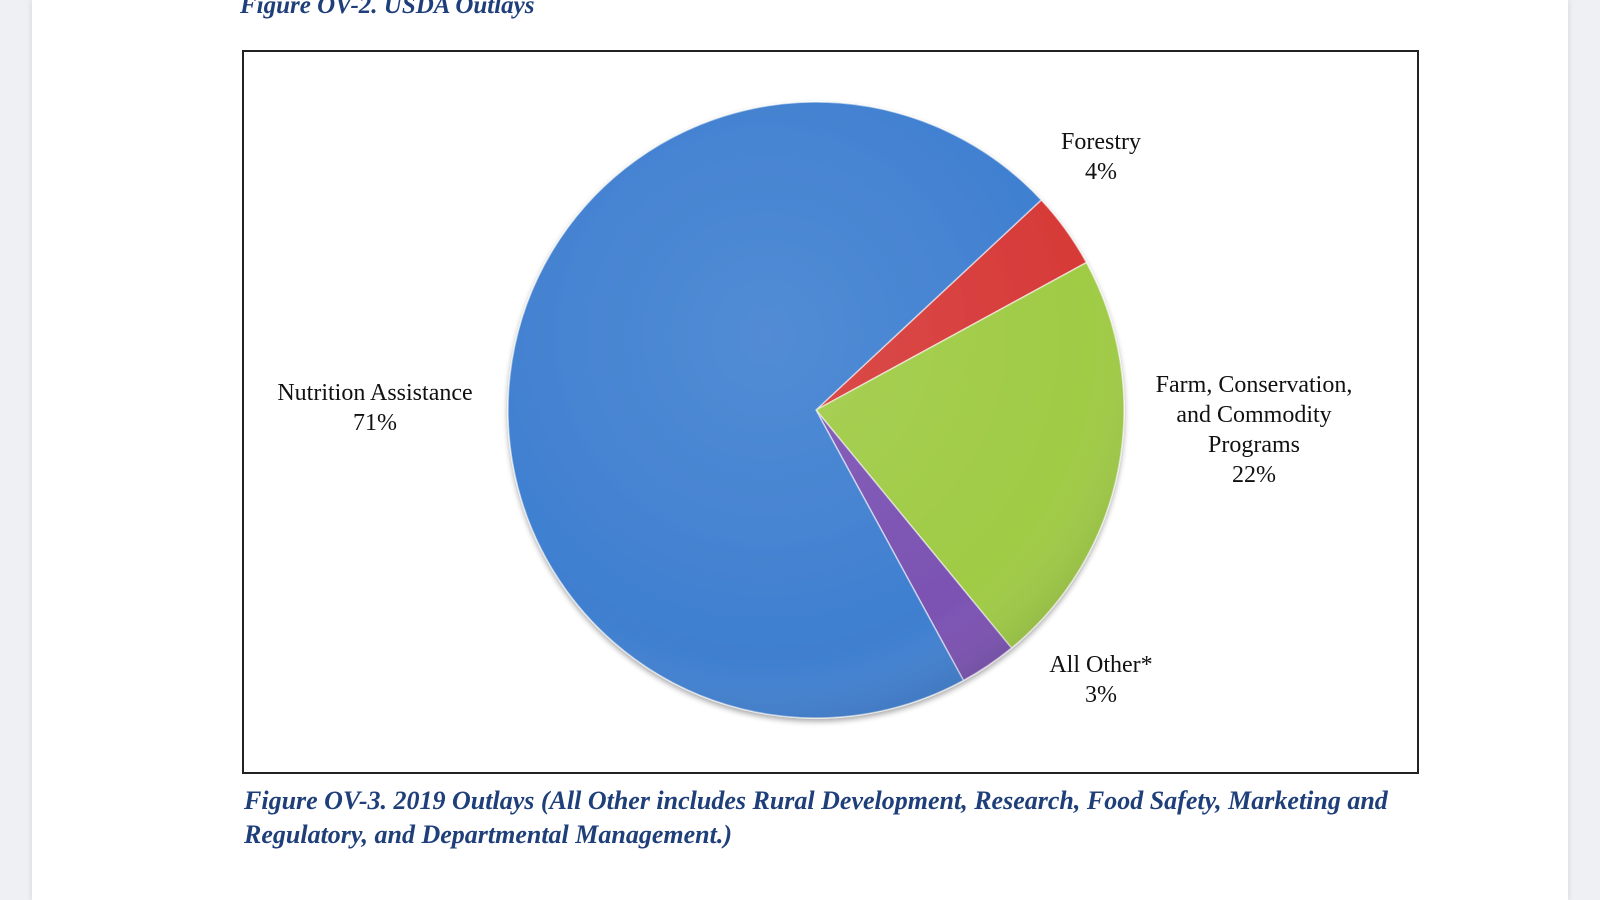  What do you see at coordinates (387, 9) in the screenshot?
I see `figure-title: Figure OV-2. USDA Outlays` at bounding box center [387, 9].